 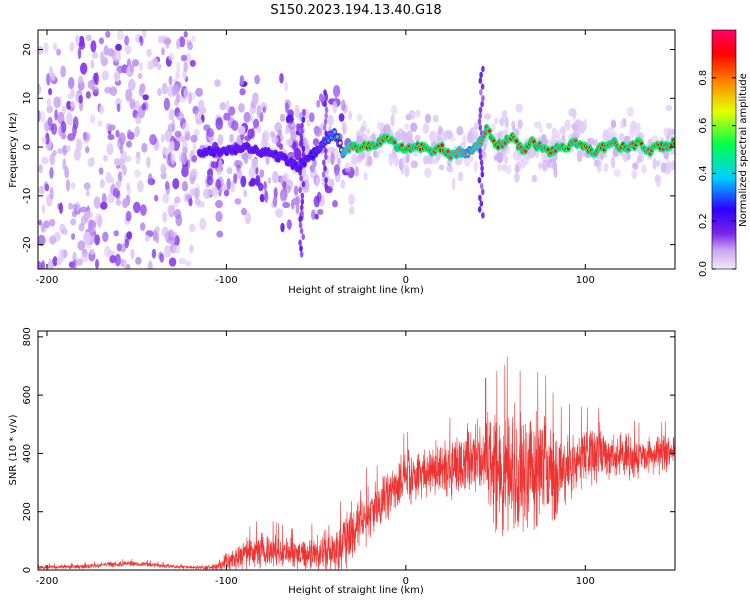 What do you see at coordinates (226, 280) in the screenshot?
I see `x-tick-label: -100` at bounding box center [226, 280].